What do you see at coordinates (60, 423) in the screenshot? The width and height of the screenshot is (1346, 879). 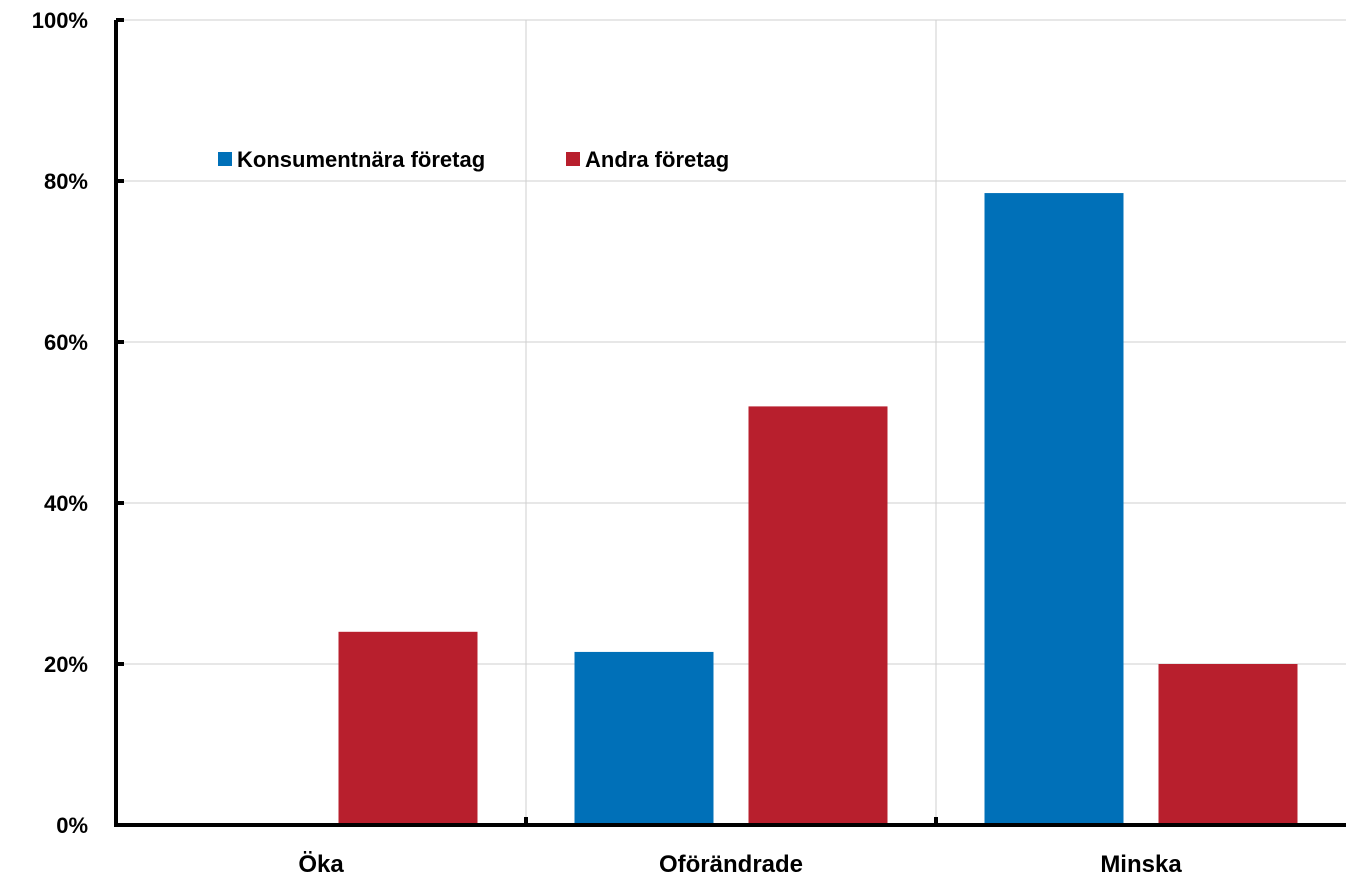 I see `y-tick-labels: 0% 20% 40% 60% 80% 100%` at bounding box center [60, 423].